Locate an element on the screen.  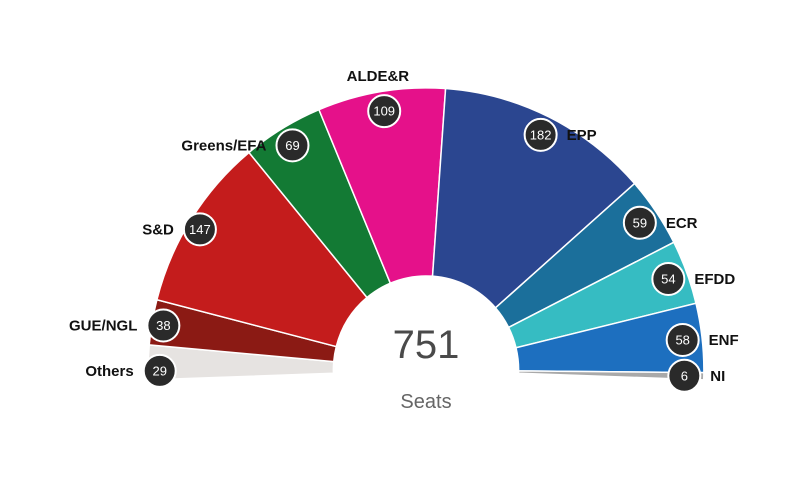
seat-count-gue-ngl: 38 is located at coordinates (163, 325).